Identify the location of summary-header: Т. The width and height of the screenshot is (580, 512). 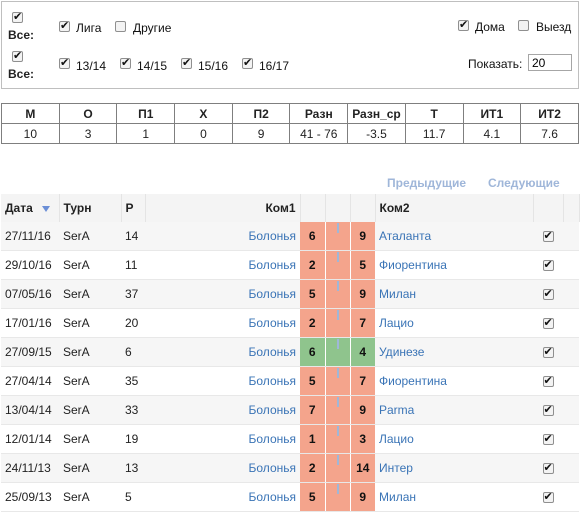
(434, 113).